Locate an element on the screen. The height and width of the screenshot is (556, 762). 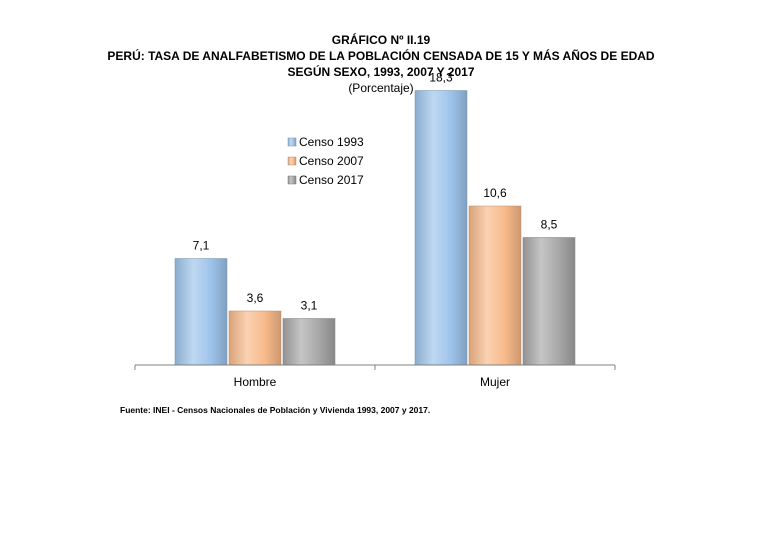
legend-label: Censo 2007 is located at coordinates (331, 161).